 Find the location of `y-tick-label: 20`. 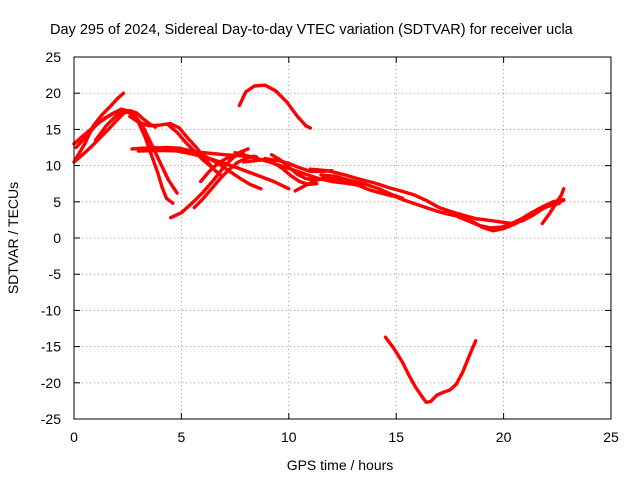

y-tick-label: 20 is located at coordinates (53, 93).